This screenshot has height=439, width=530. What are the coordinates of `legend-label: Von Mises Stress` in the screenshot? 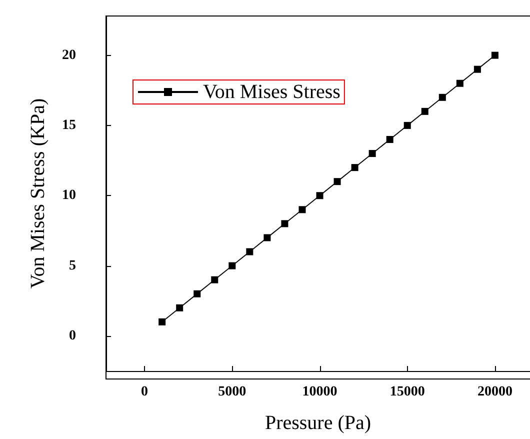 It's located at (272, 92).